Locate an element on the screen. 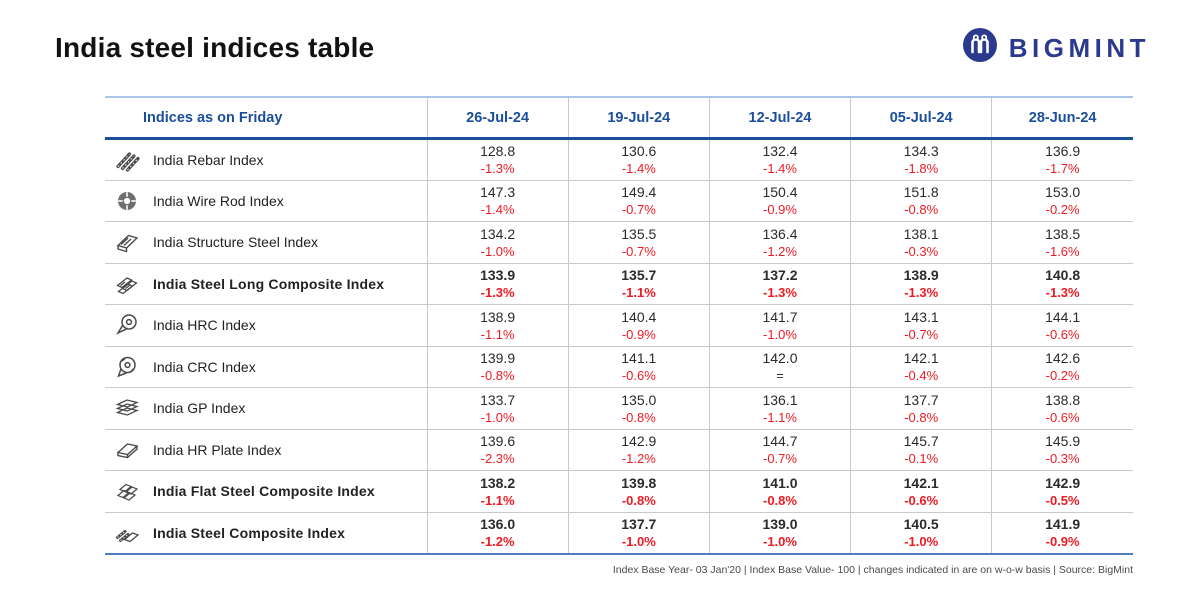 This screenshot has width=1200, height=600. index-value: 135.0 is located at coordinates (639, 399).